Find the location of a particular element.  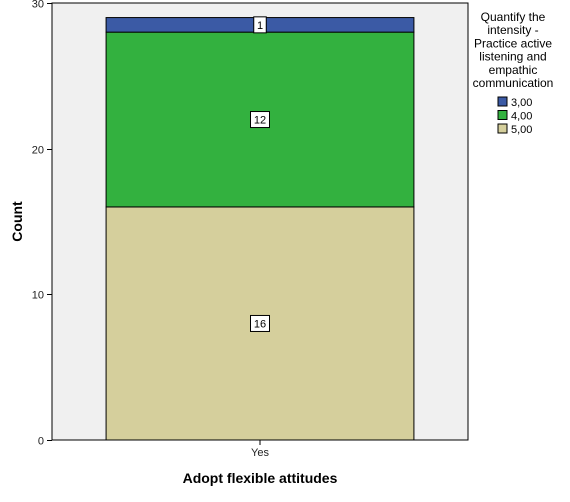

legend-title-line: listening and is located at coordinates (512, 57).